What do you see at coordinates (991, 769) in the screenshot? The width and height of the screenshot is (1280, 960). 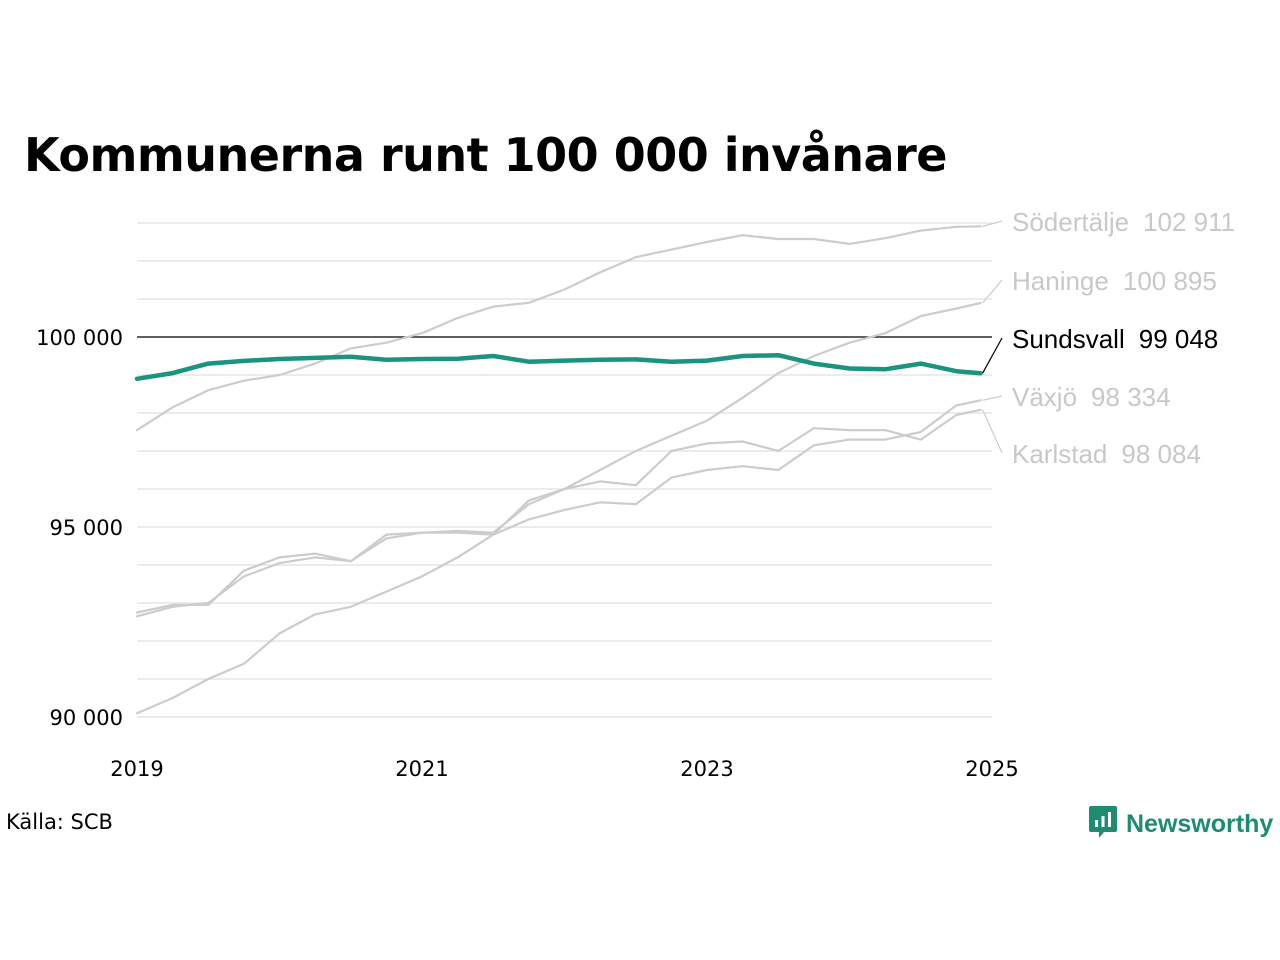 I see `x-tick-label: 2025` at bounding box center [991, 769].